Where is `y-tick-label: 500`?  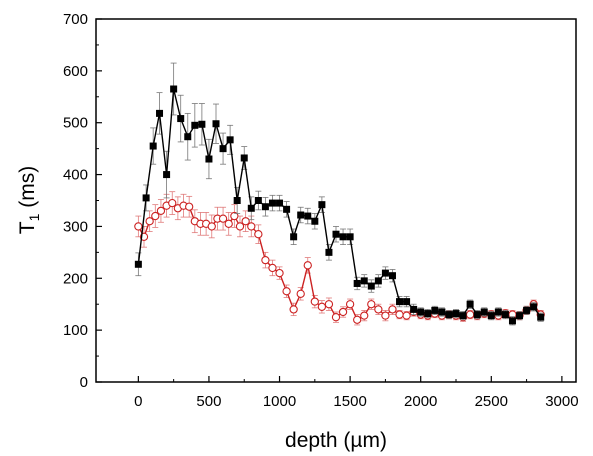 y-tick-label: 500 is located at coordinates (75, 123).